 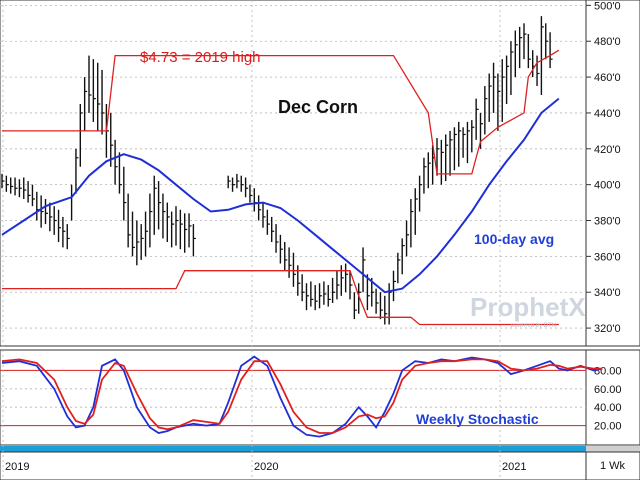 I want to click on stochastic-tick-label: 20.00, so click(x=608, y=427).